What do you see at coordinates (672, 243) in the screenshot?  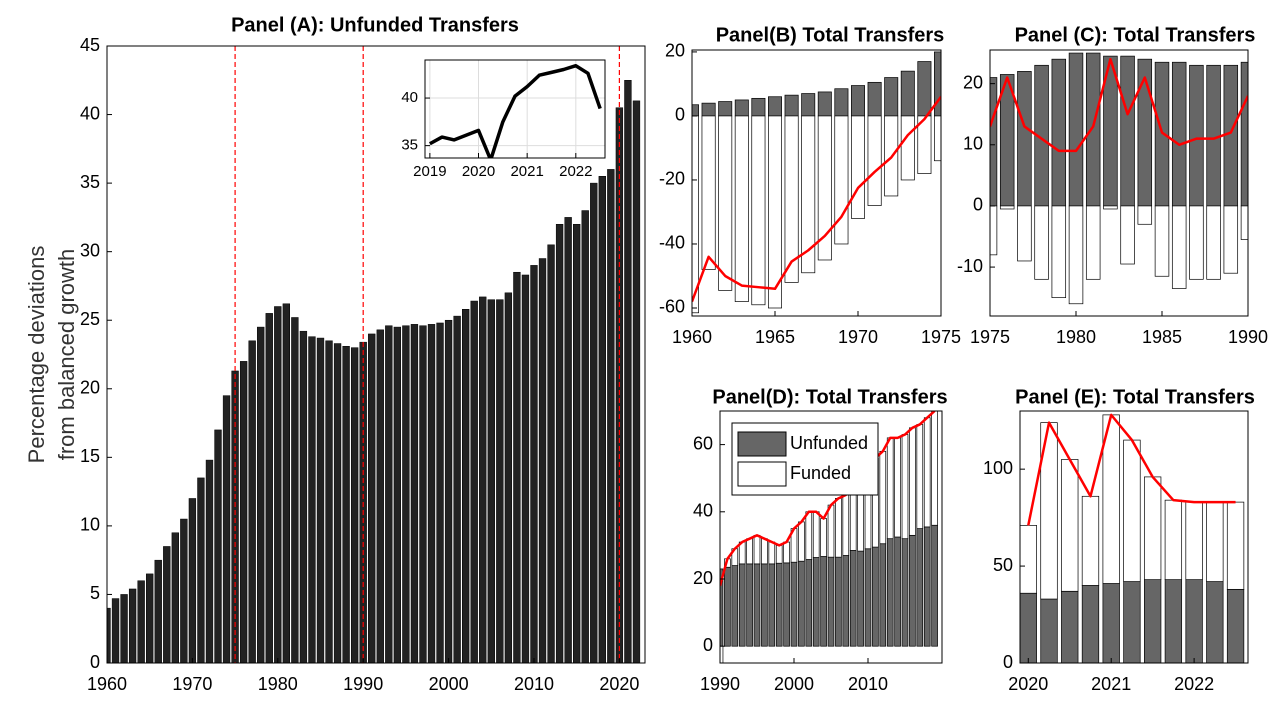 I see `y-tick-label: -40` at bounding box center [672, 243].